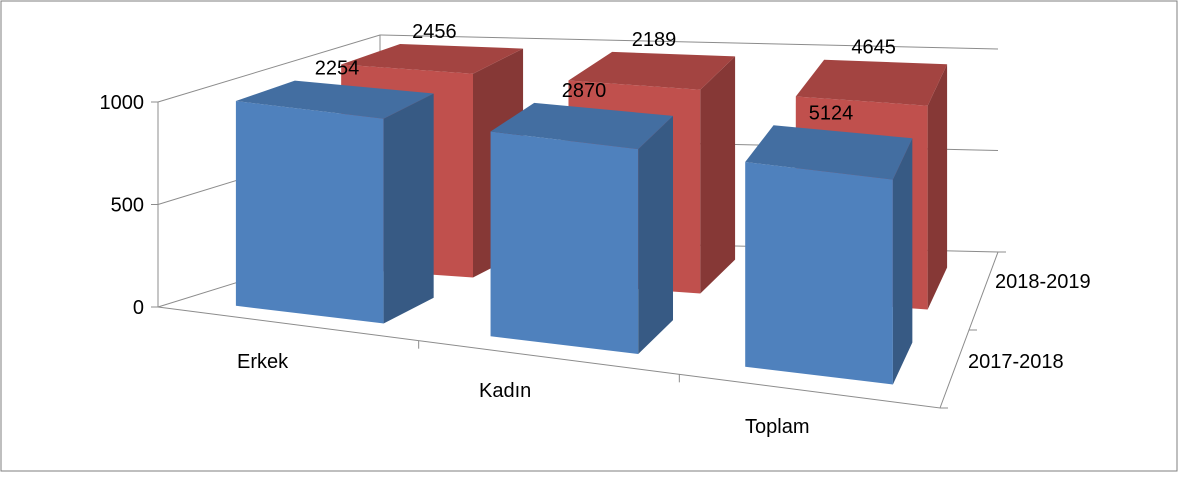 The height and width of the screenshot is (477, 1178). I want to click on x-tick-label: Toplam, so click(777, 427).